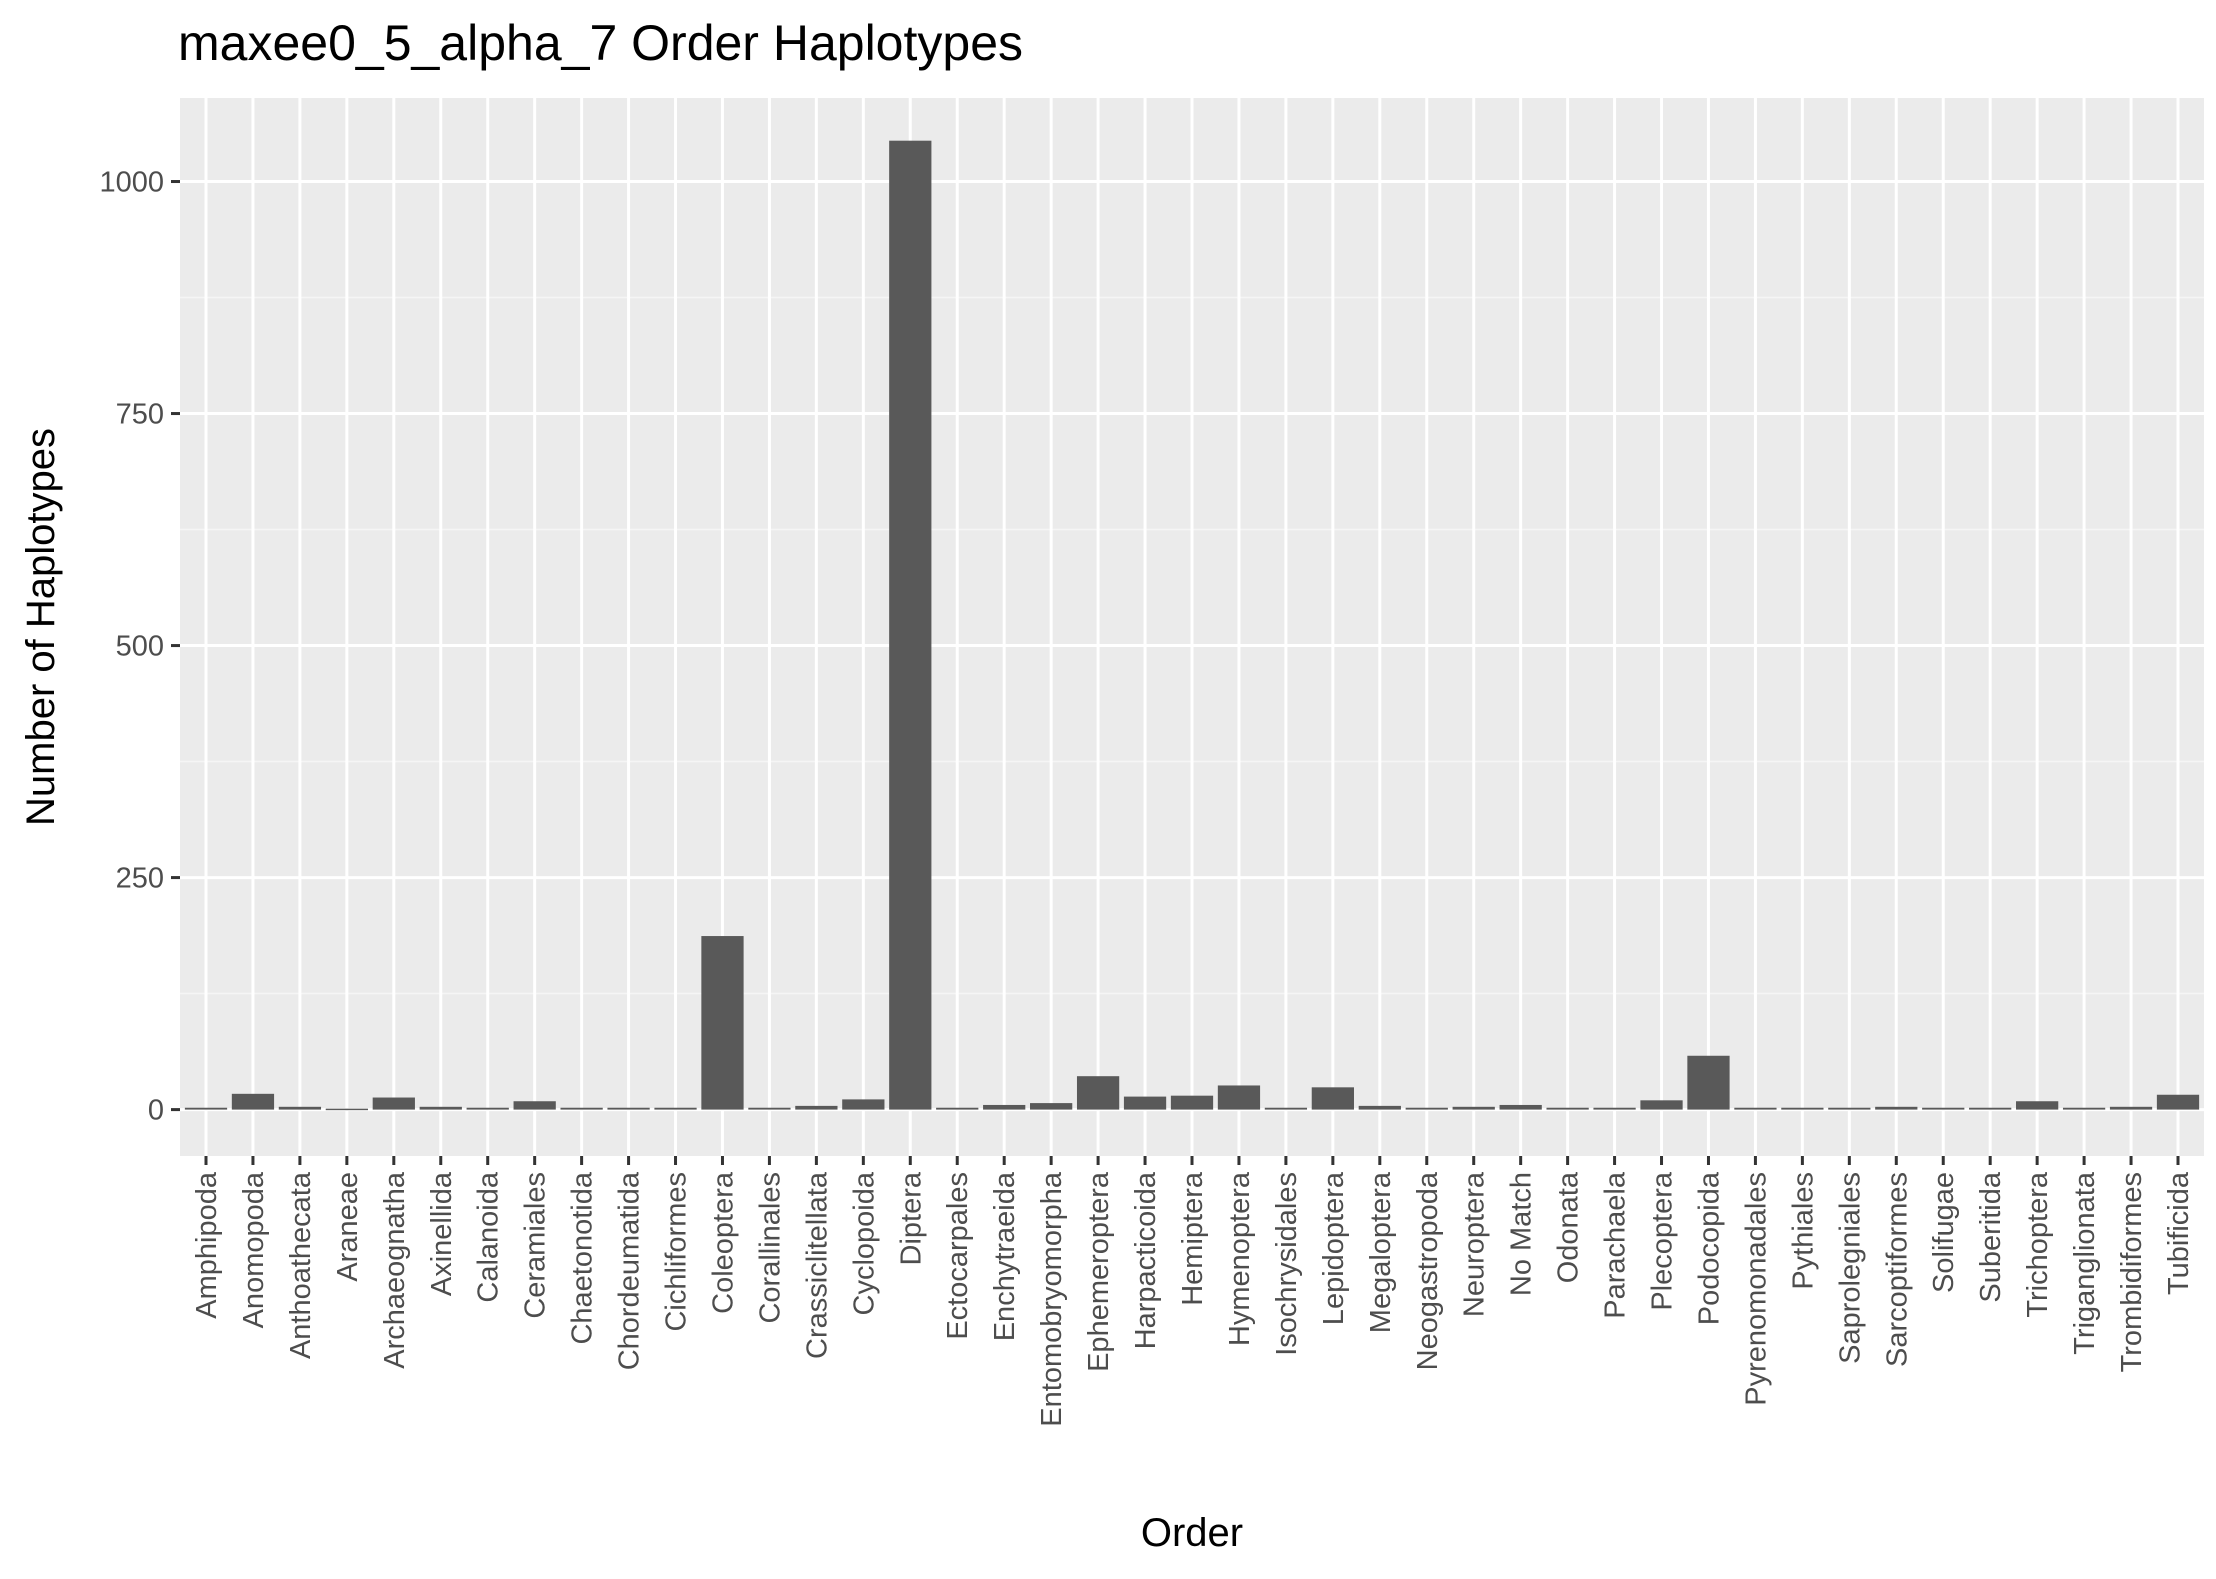 The width and height of the screenshot is (2216, 1579). What do you see at coordinates (1475, 1244) in the screenshot?
I see `x-tick-label: Neuroptera` at bounding box center [1475, 1244].